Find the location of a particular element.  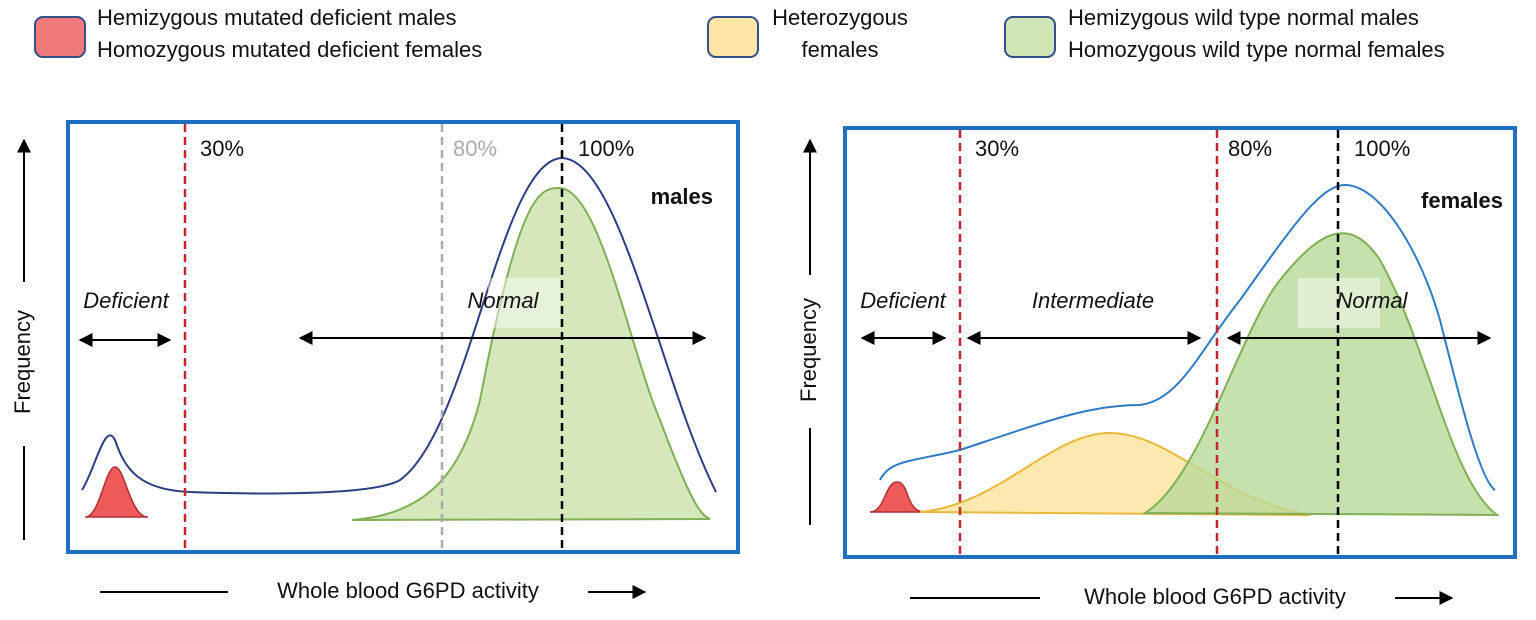

legend-text: females is located at coordinates (839, 49).